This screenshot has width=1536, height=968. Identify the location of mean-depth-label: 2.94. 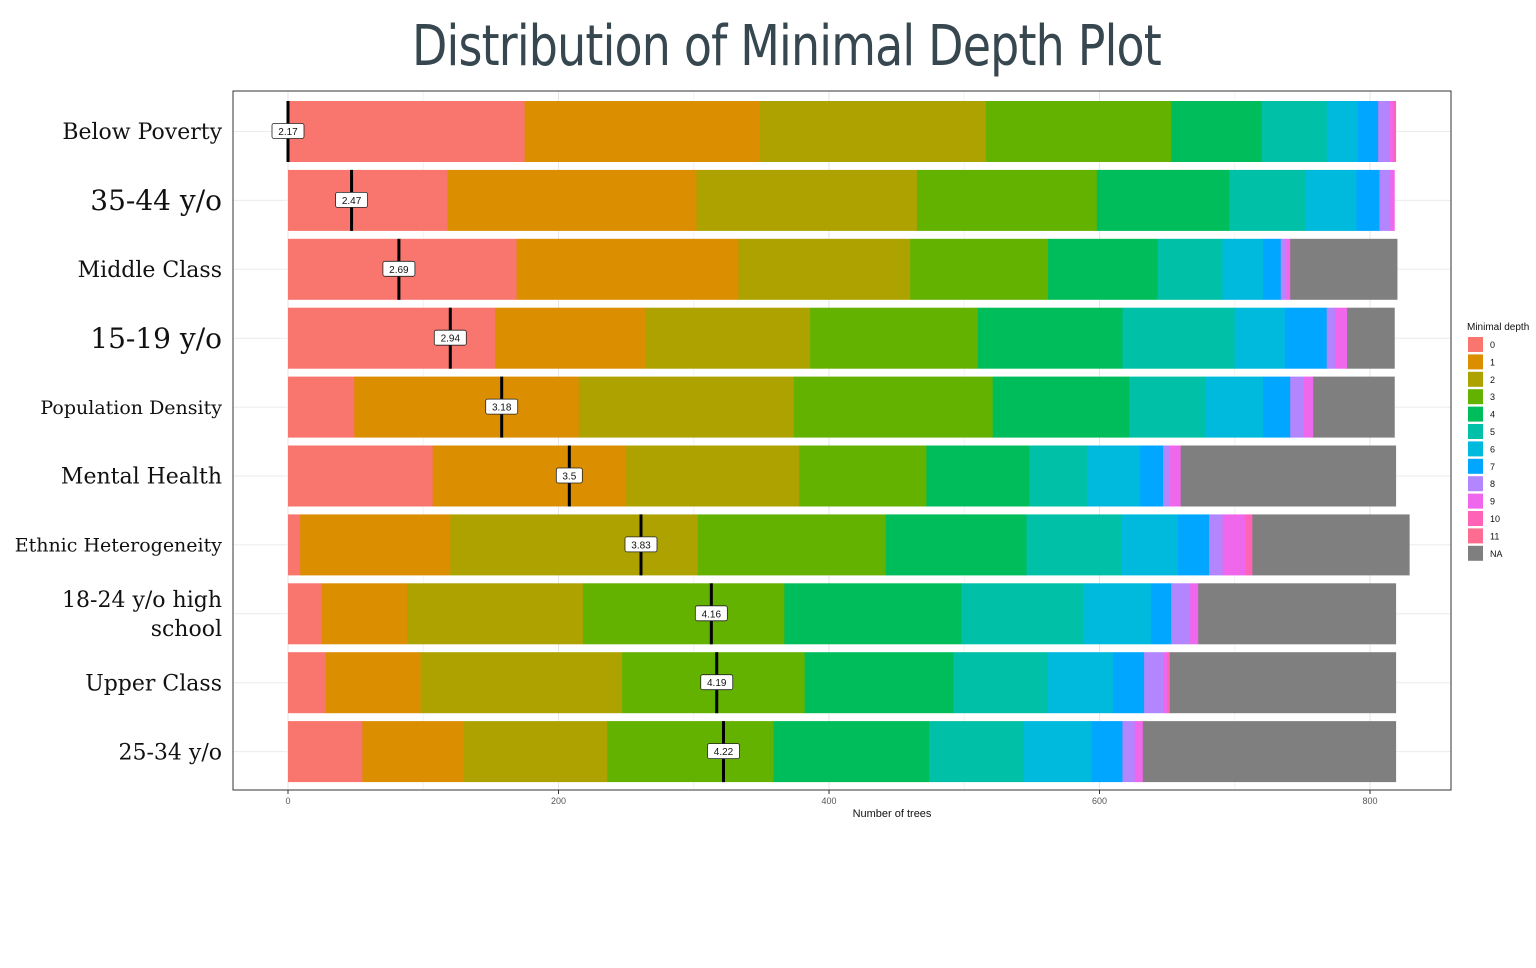
(451, 339).